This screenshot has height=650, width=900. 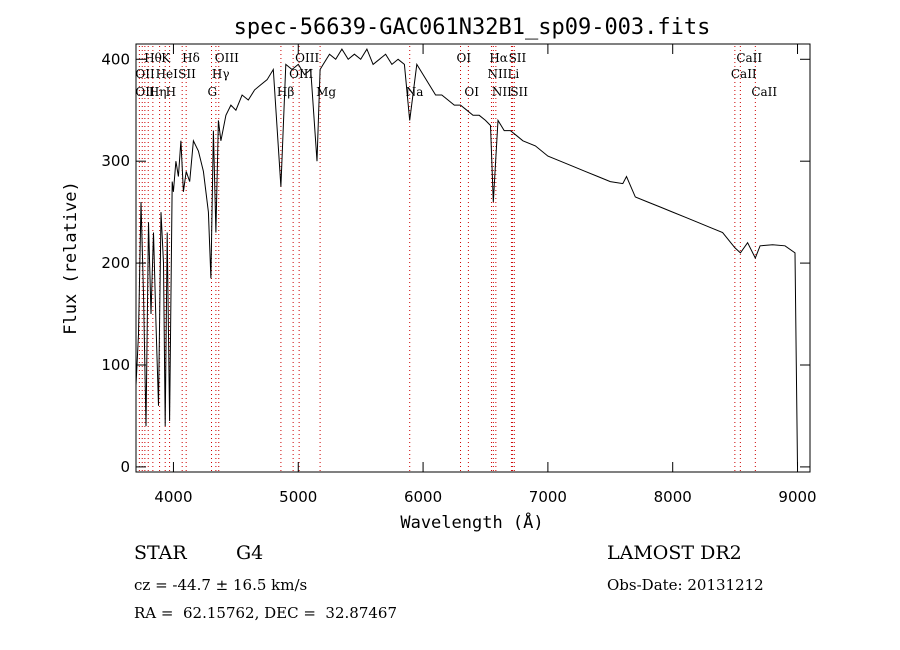 I want to click on line-label: Na, so click(x=415, y=92).